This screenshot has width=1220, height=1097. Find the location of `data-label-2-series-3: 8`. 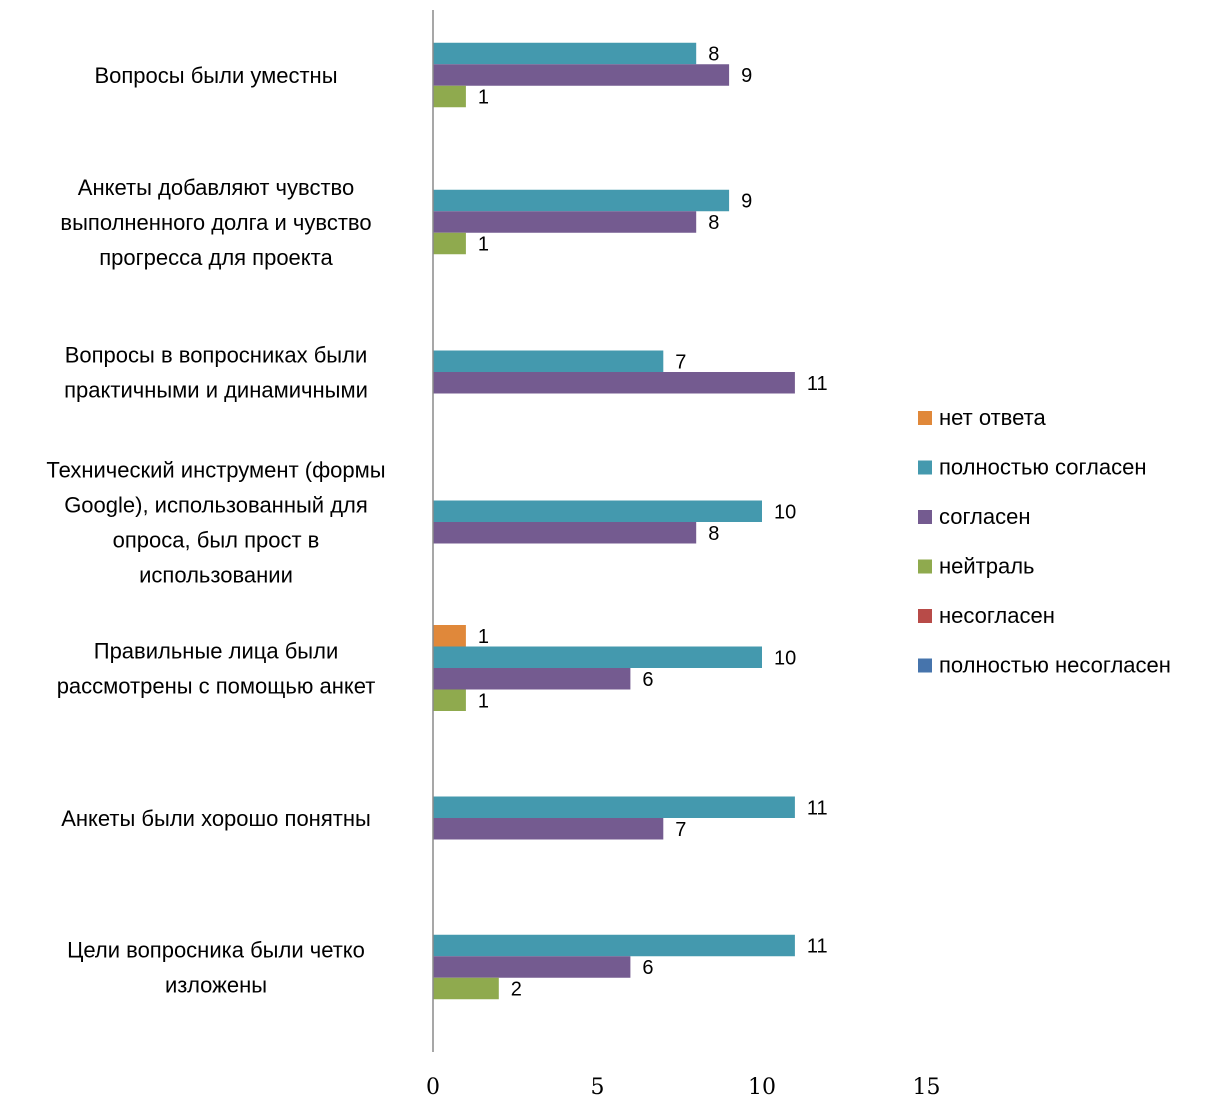

data-label-2-series-3: 8 is located at coordinates (713, 223).